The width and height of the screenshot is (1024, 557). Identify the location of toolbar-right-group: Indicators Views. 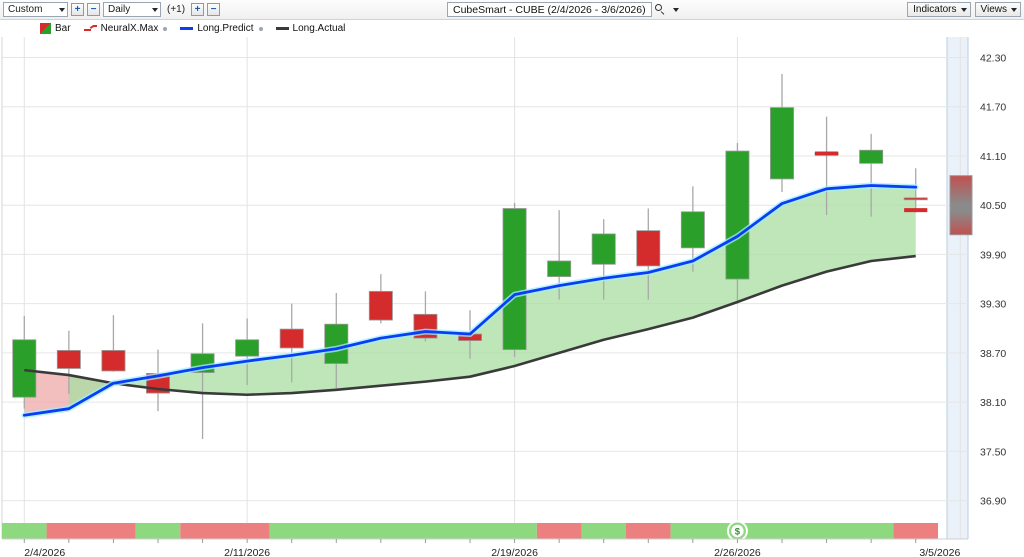
(964, 9).